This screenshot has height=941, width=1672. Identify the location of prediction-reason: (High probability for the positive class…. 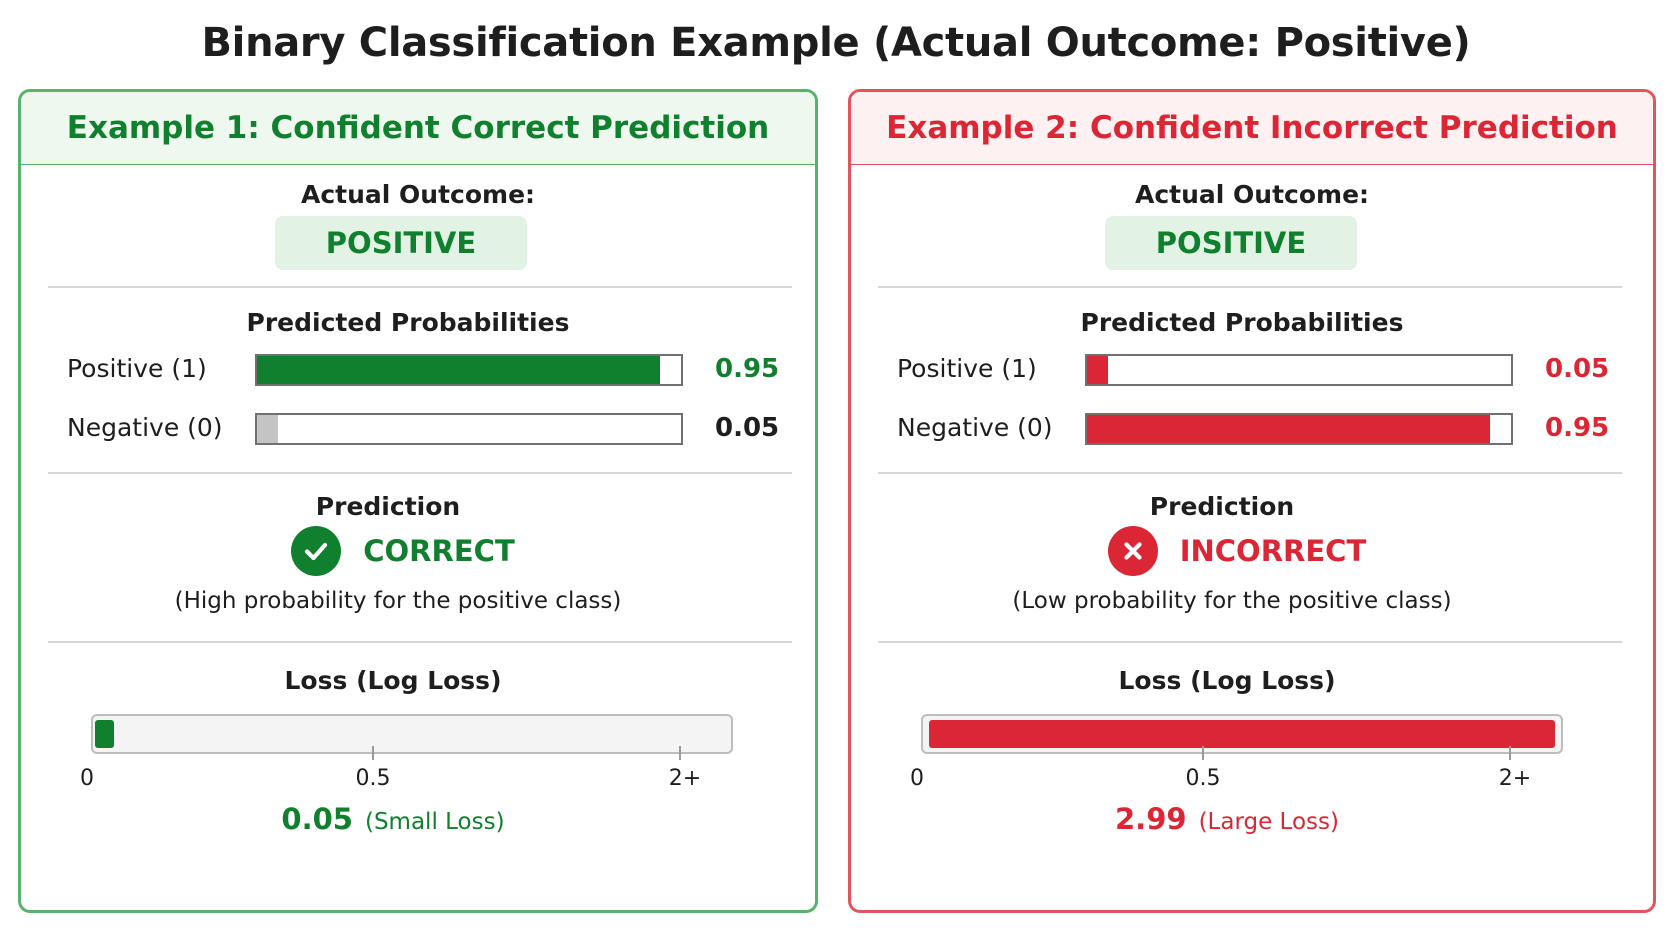
(398, 601).